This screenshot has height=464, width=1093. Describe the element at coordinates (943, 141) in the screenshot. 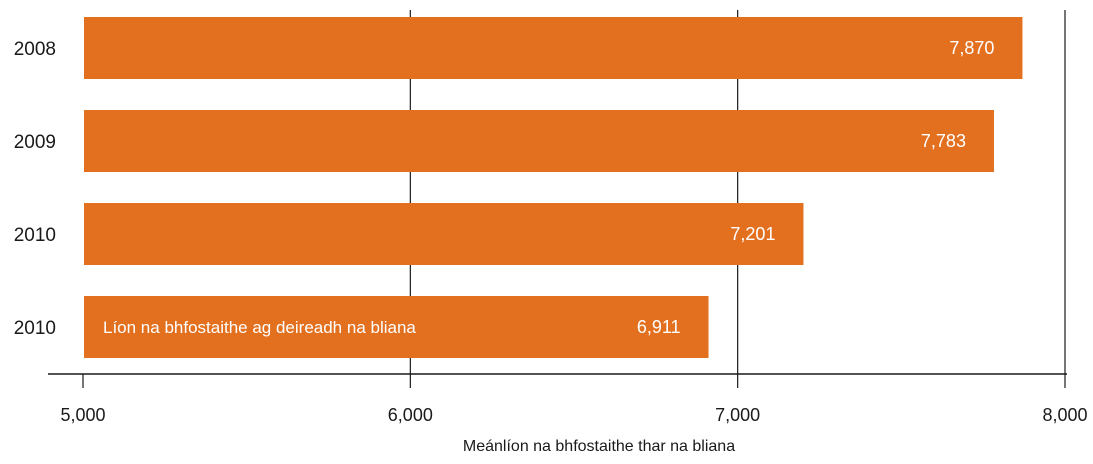

I see `value-label-1: 7,783` at that location.